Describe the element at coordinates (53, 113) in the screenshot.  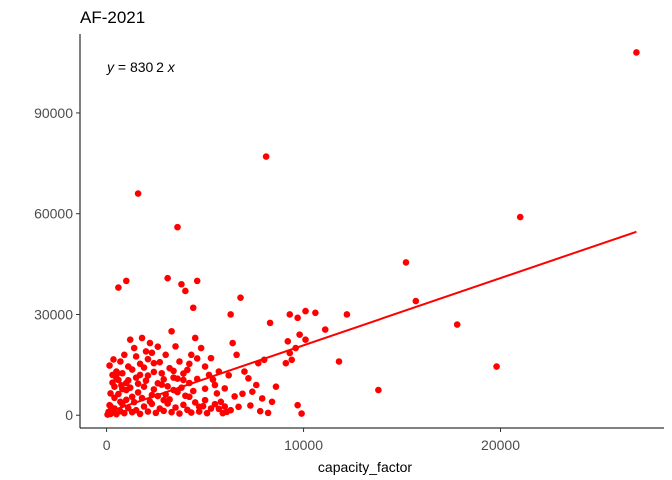
I see `y-tick-label: 90000` at that location.